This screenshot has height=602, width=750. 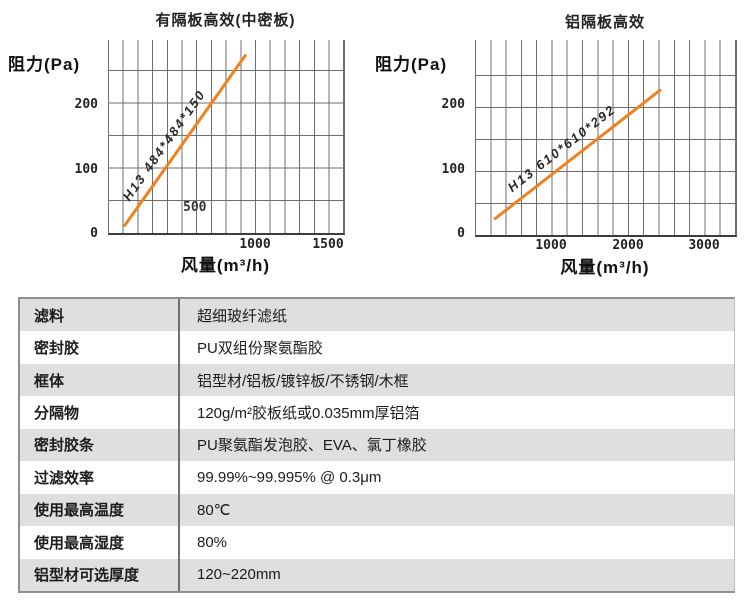 What do you see at coordinates (212, 542) in the screenshot?
I see `row-value: 80%` at bounding box center [212, 542].